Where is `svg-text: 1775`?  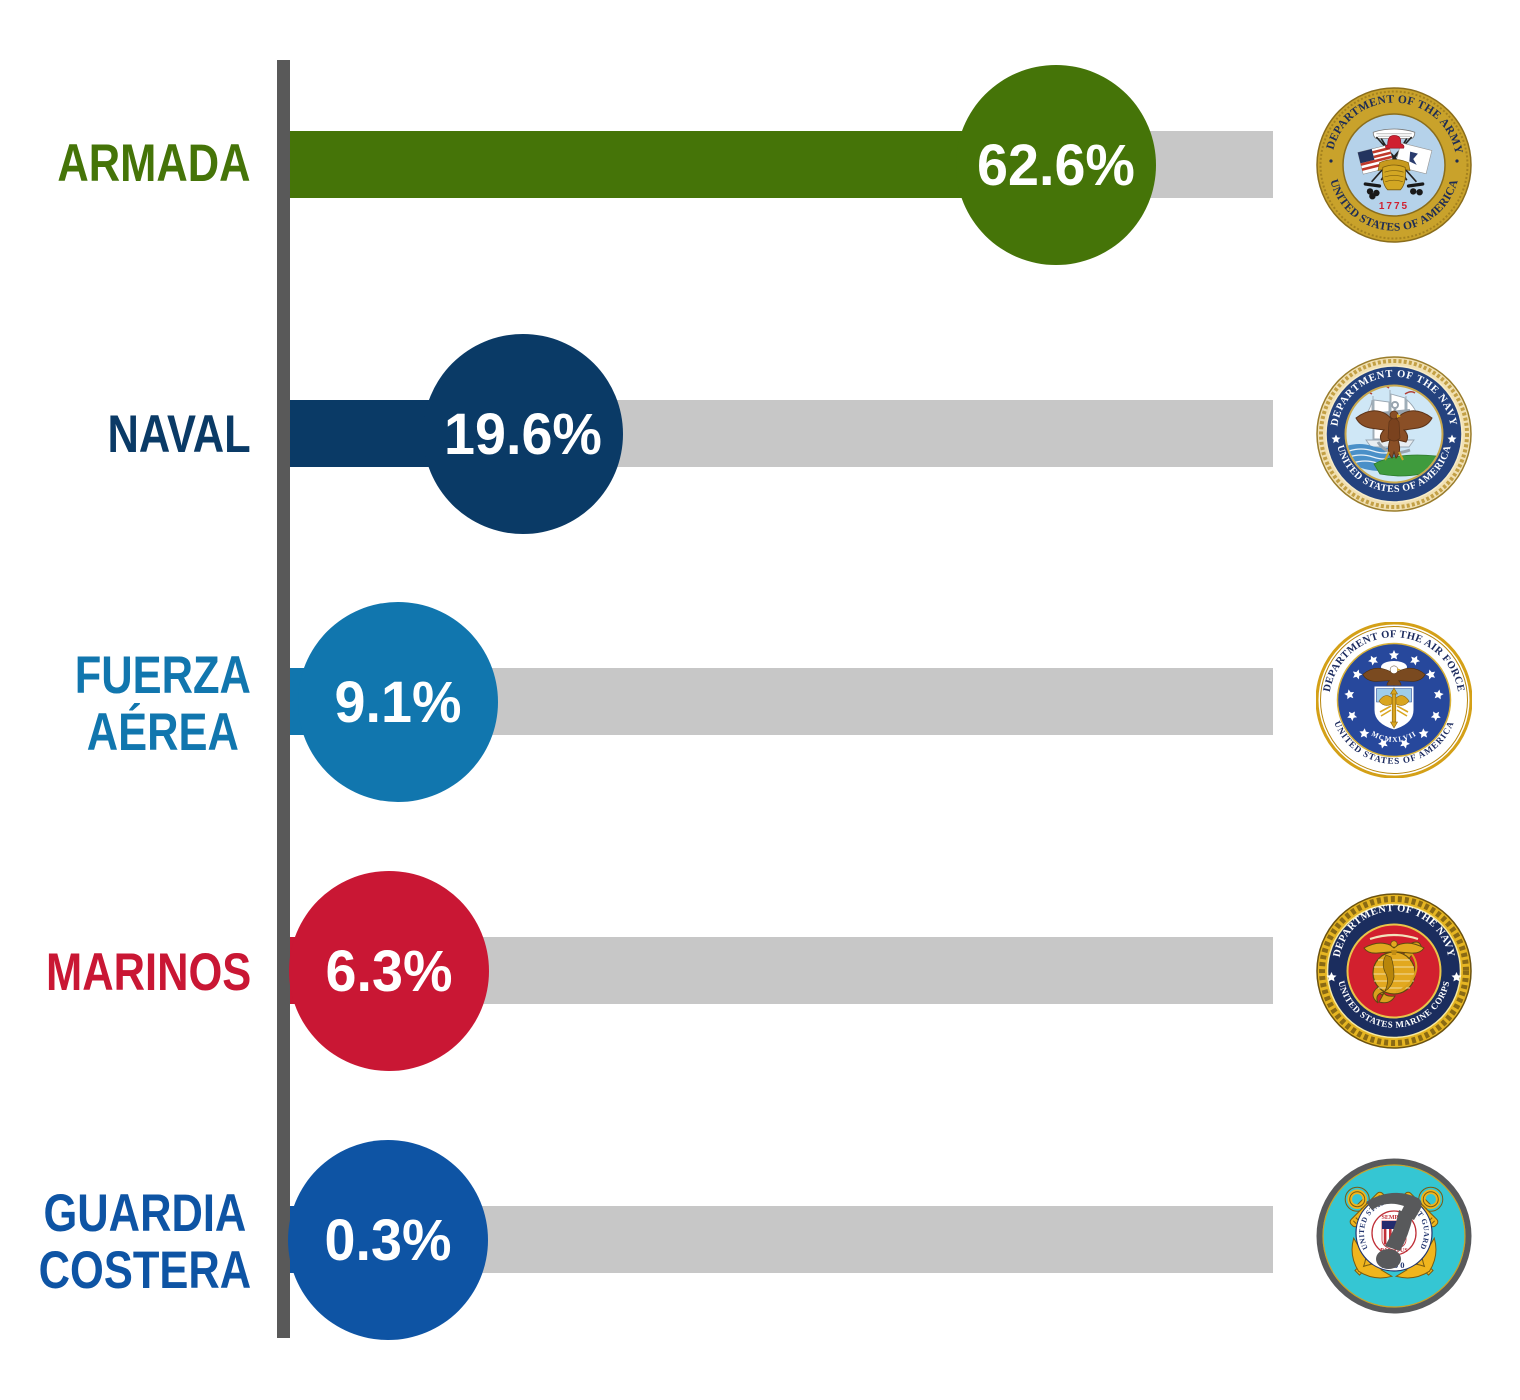
svg-text: 1775 is located at coordinates (1394, 206).